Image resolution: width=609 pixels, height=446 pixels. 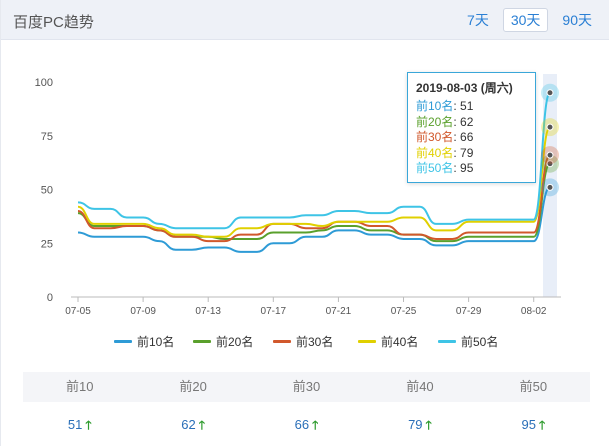 I want to click on y-tick-label: 100, so click(x=44, y=83).